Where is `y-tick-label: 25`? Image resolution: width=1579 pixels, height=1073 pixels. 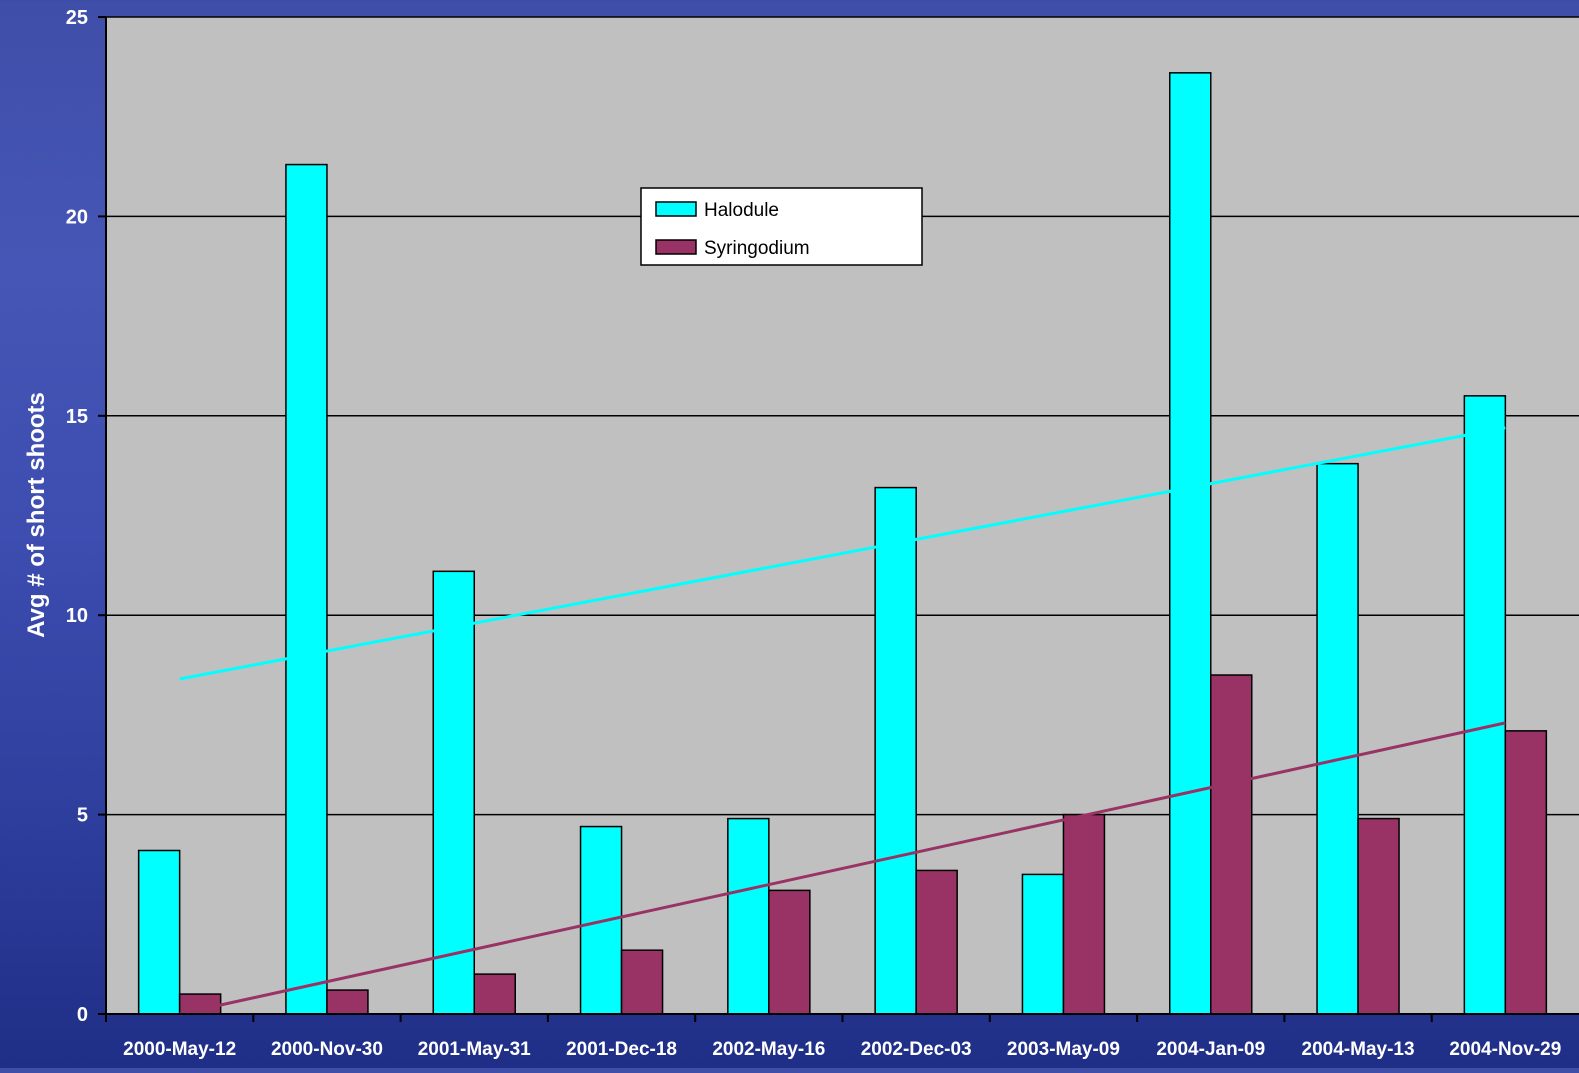 y-tick-label: 25 is located at coordinates (77, 18).